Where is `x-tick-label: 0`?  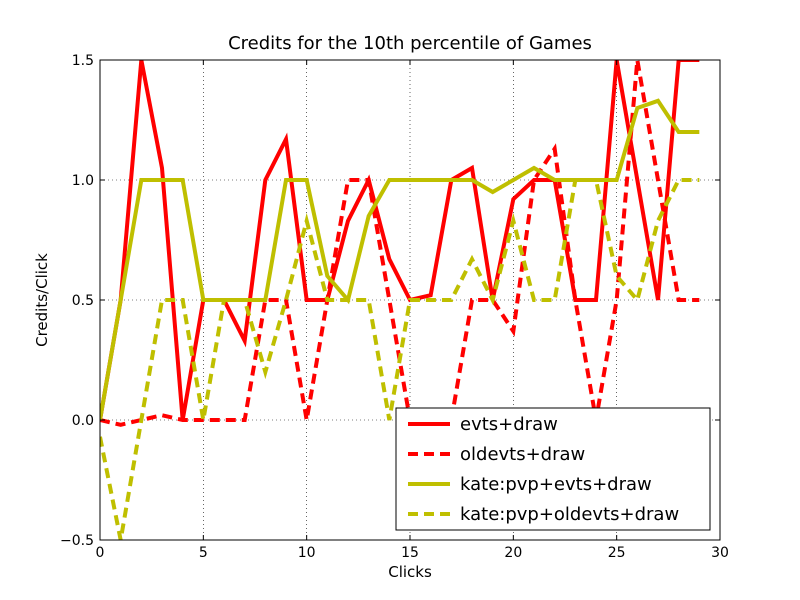
x-tick-label: 0 is located at coordinates (100, 553).